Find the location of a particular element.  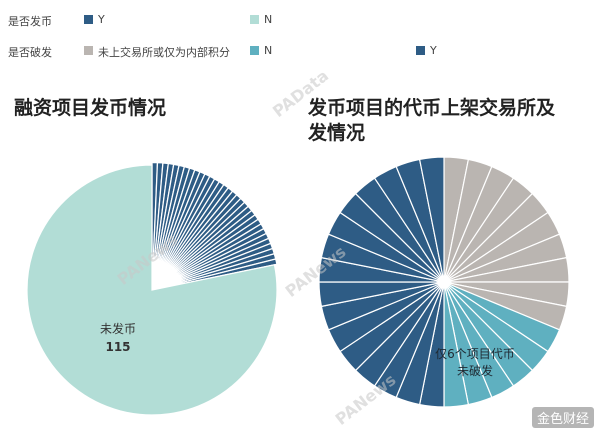

left-pie-slice-y is located at coordinates (216, 274).